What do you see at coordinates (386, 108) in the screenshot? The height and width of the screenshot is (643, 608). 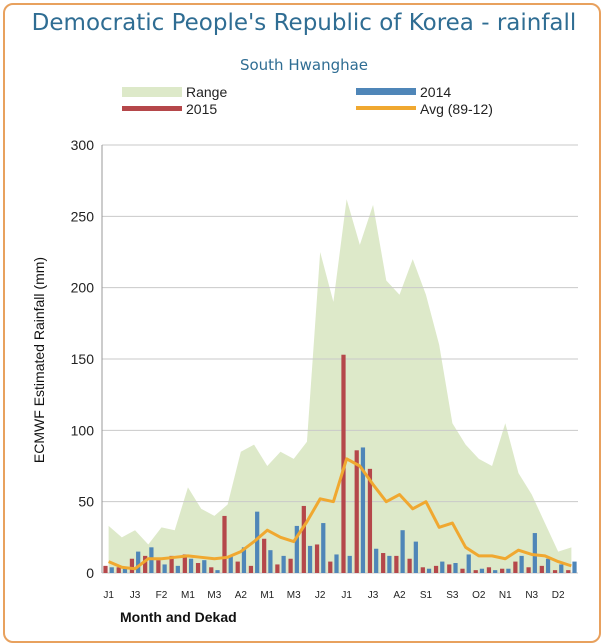 I see `legend-swatch-avg` at bounding box center [386, 108].